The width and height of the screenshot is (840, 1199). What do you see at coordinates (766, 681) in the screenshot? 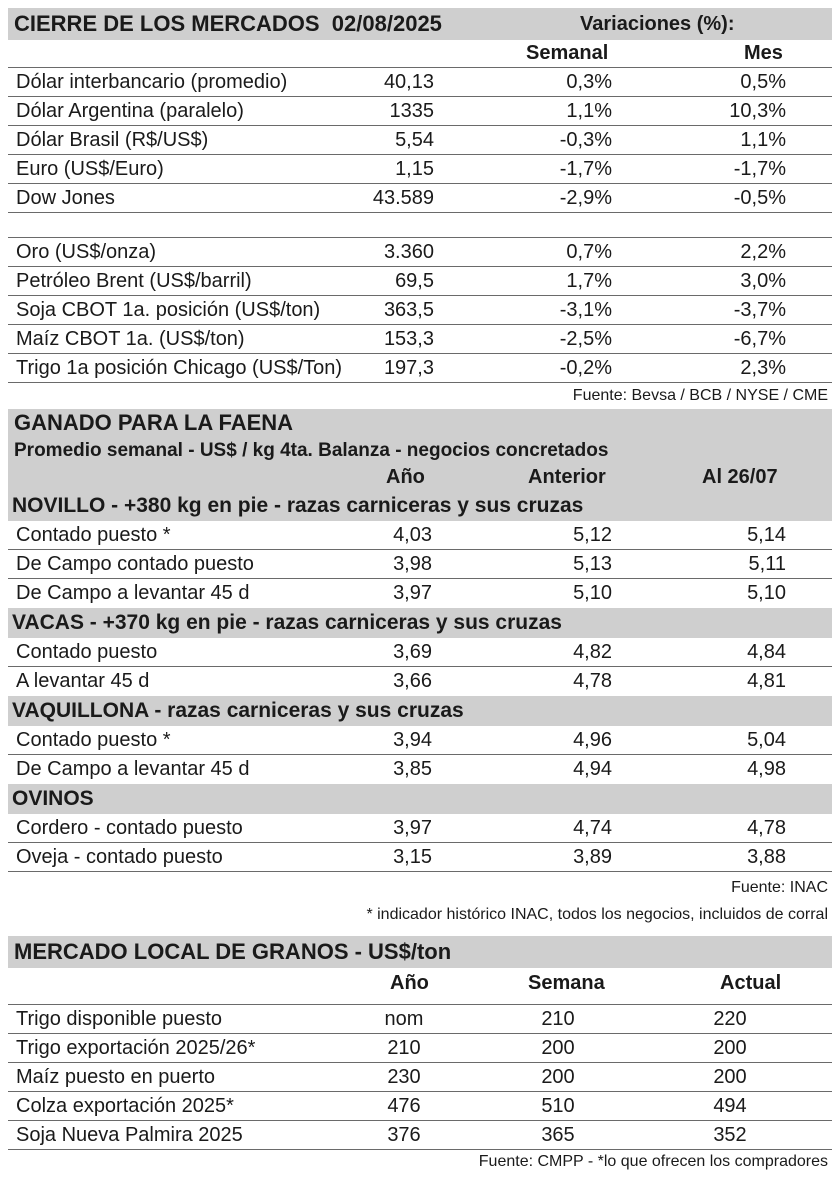
I see `row-current: 4,81` at bounding box center [766, 681].